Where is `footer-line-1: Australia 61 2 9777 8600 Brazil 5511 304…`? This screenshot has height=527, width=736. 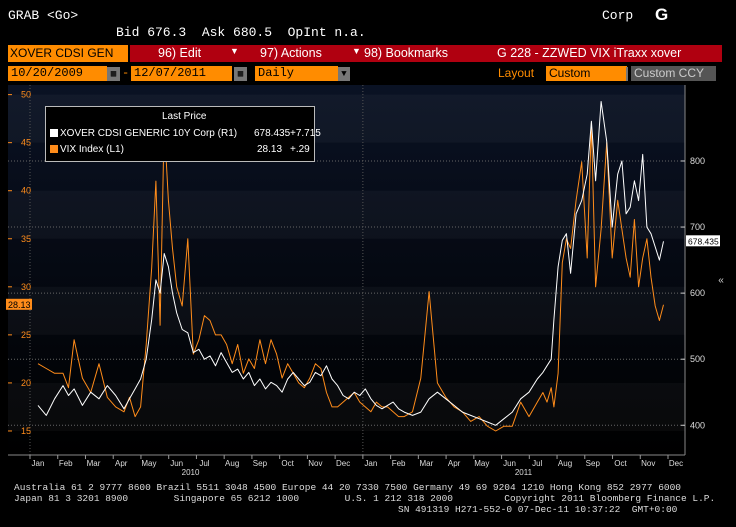
footer-line-1: Australia 61 2 9777 8600 Brazil 5511 304… is located at coordinates (348, 487).